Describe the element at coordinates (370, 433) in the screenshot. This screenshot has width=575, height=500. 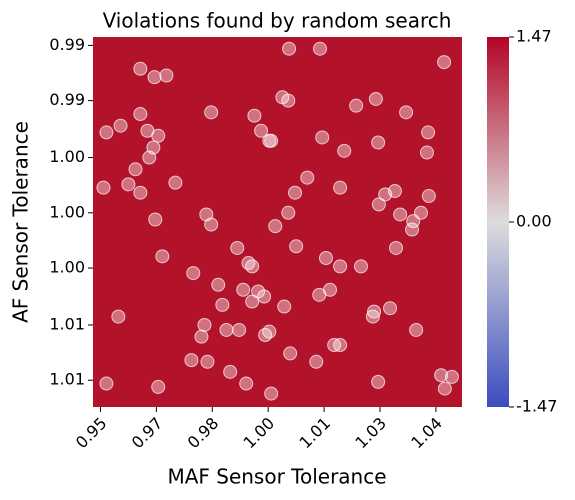
I see `x-tick-label: 1.03` at that location.